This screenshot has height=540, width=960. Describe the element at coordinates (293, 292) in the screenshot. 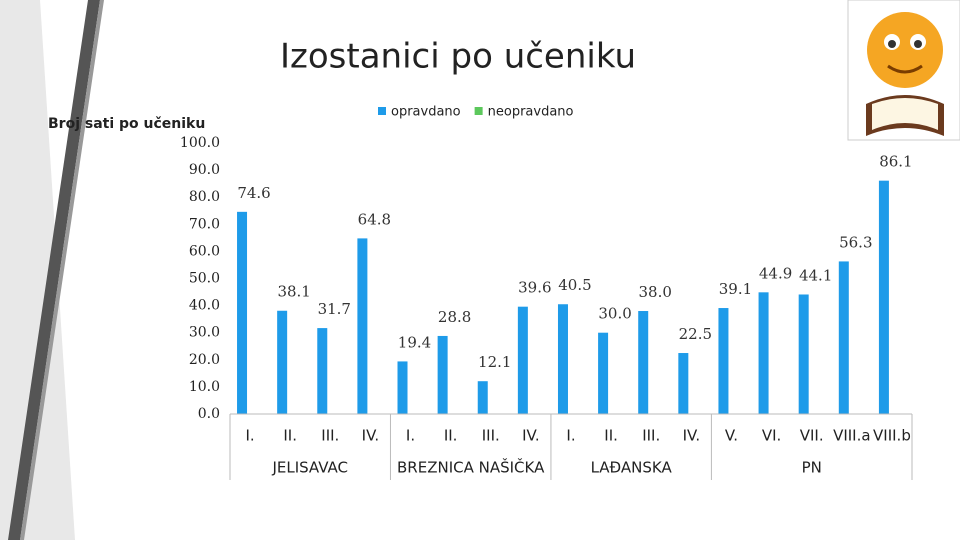

I see `value-label: 38.1` at that location.